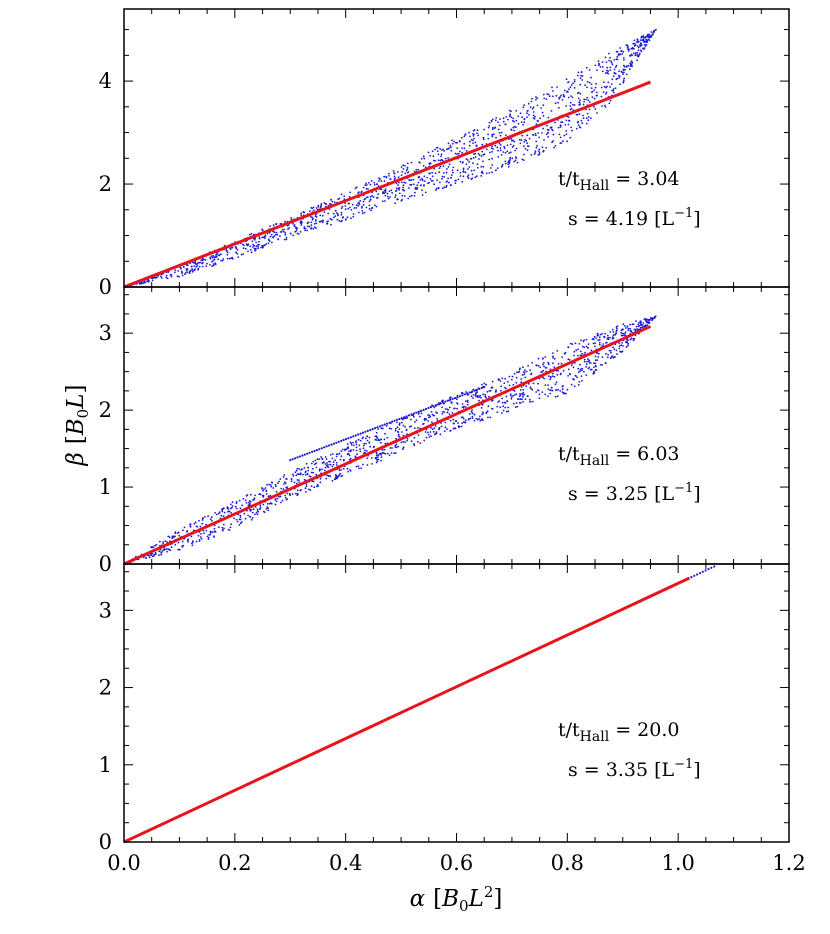 Image resolution: width=830 pixels, height=934 pixels. I want to click on y-tick-label: 3, so click(105, 610).